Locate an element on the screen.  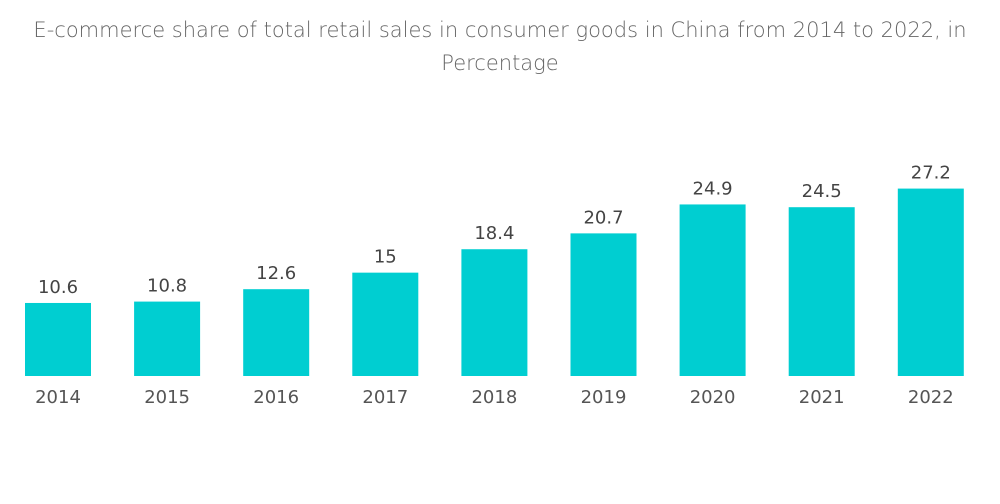
data-label-2017: 15 is located at coordinates (385, 257).